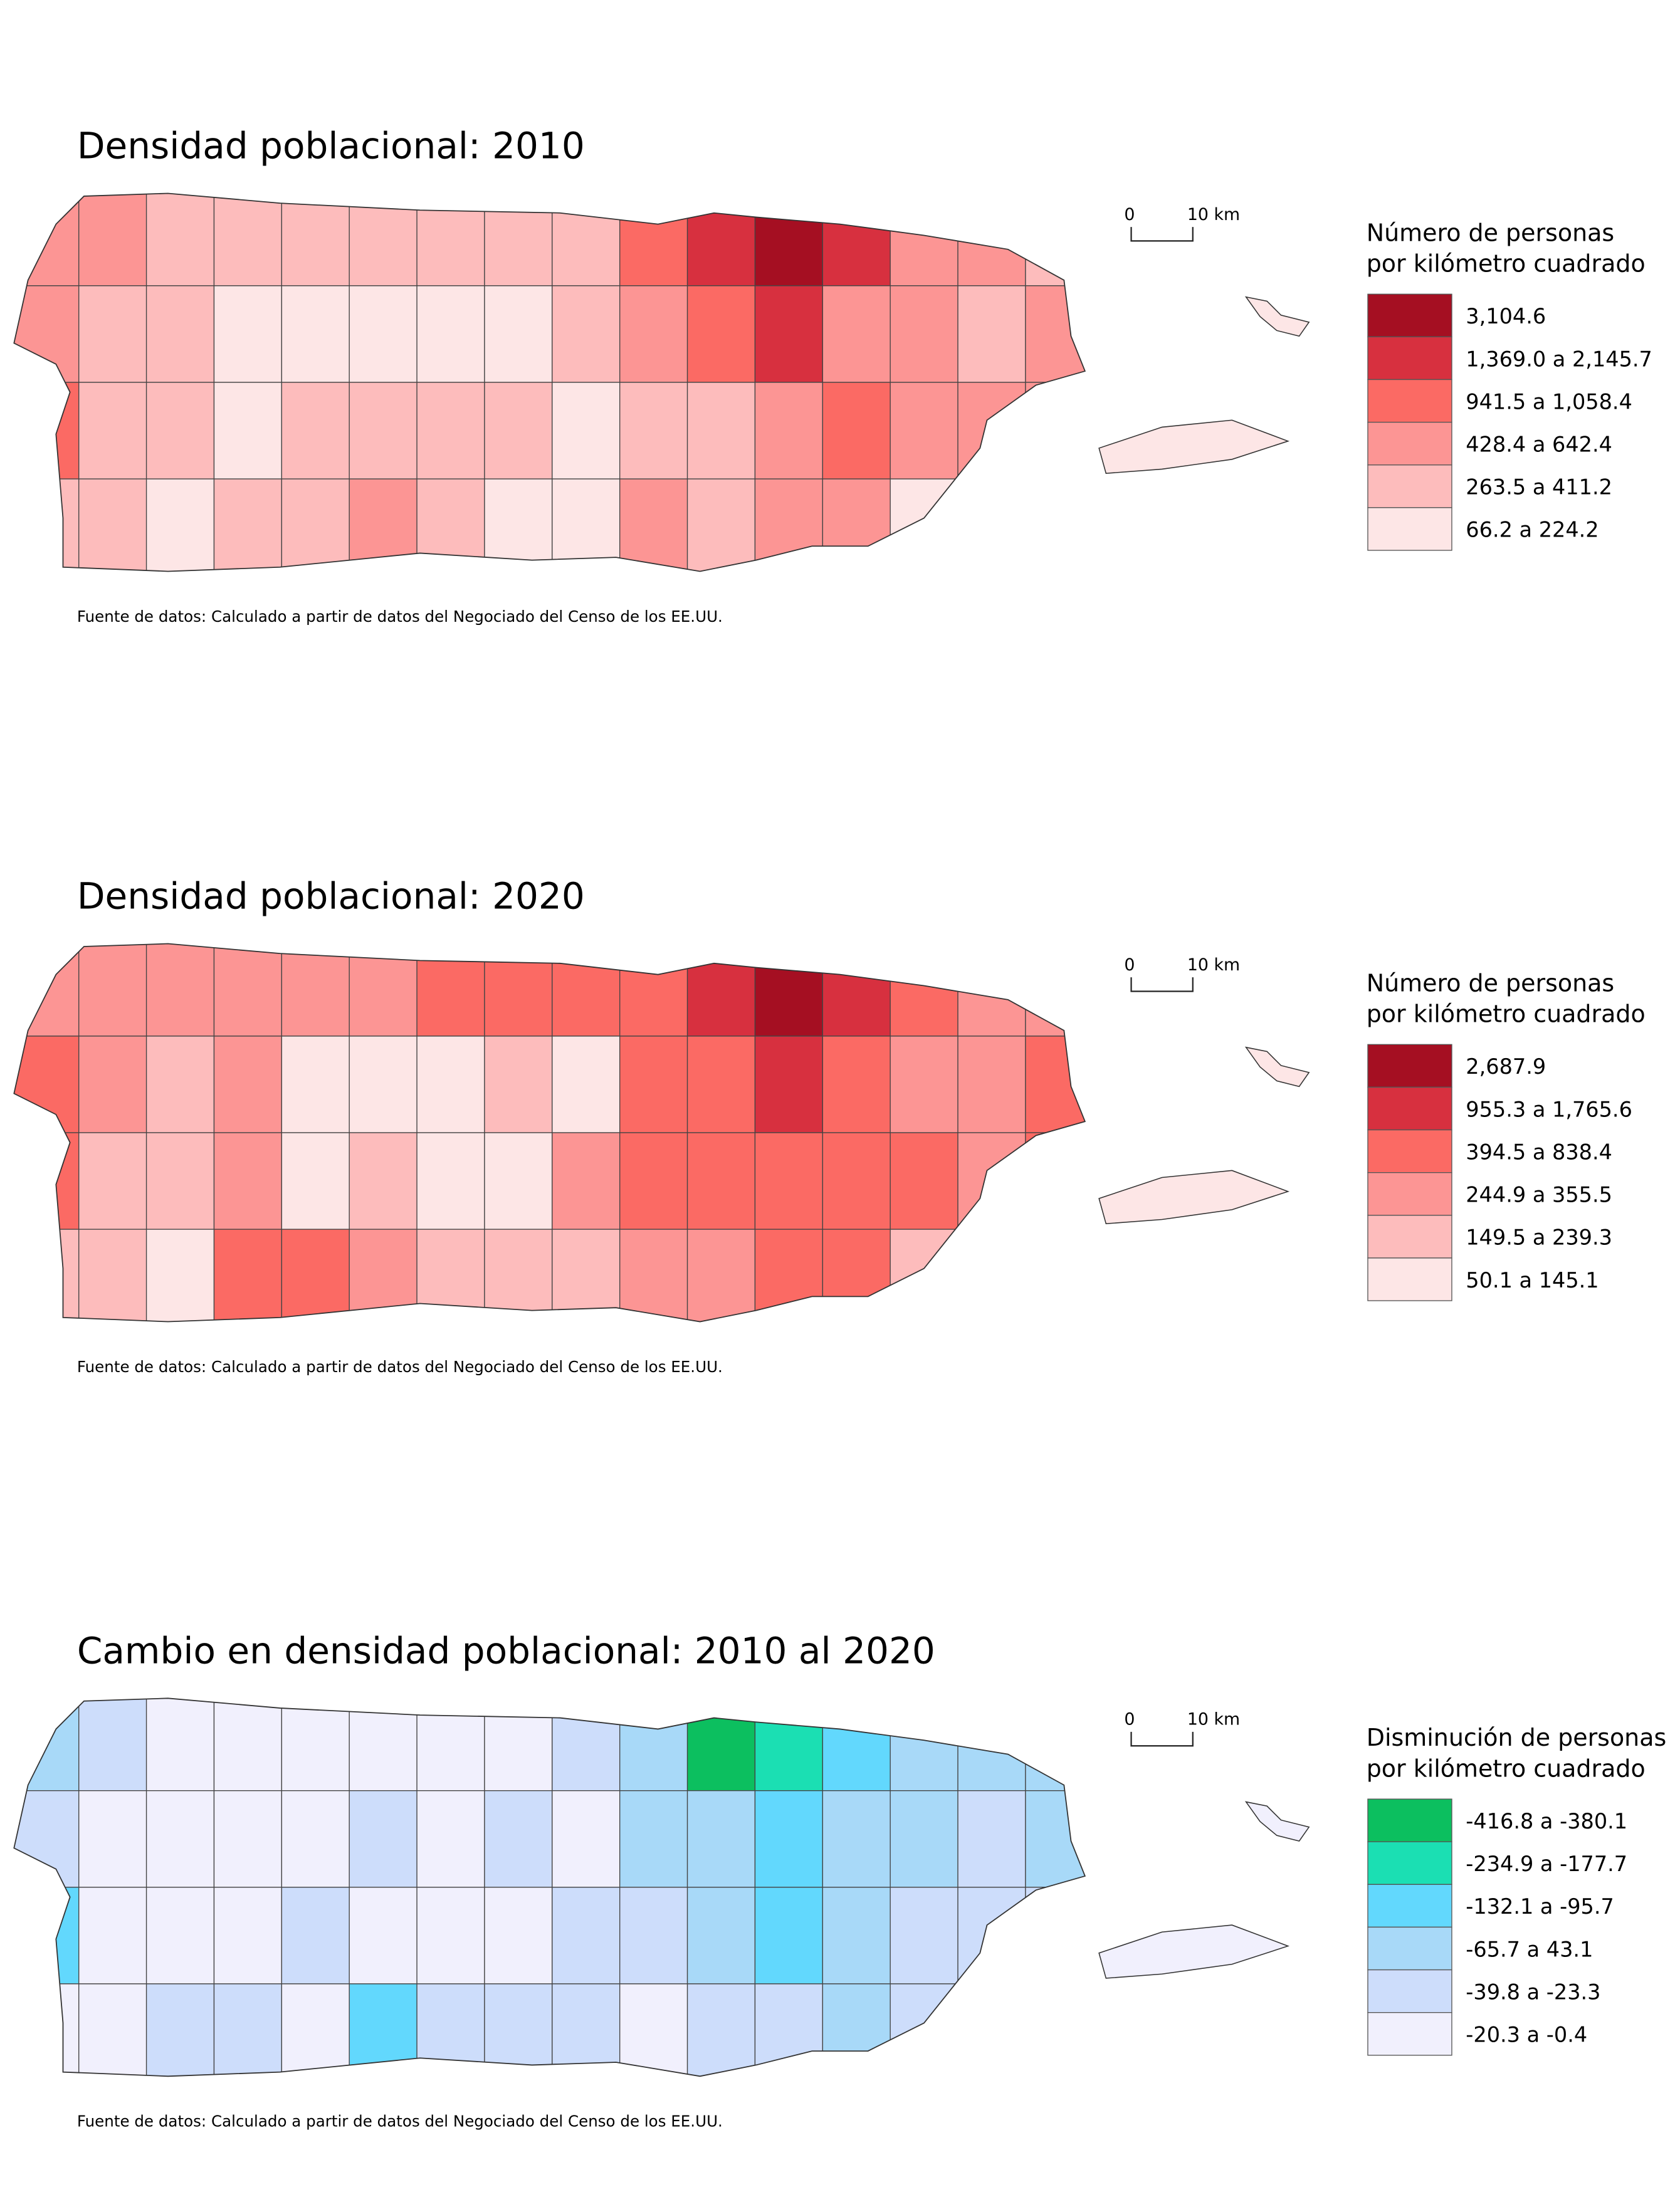 This screenshot has width=1680, height=2187. Describe the element at coordinates (1506, 1067) in the screenshot. I see `legend-label: 2,687.9` at that location.